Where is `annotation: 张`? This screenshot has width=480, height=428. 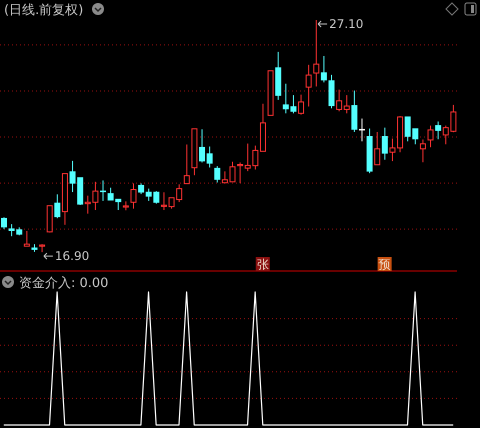
annotation: 张 is located at coordinates (262, 265).